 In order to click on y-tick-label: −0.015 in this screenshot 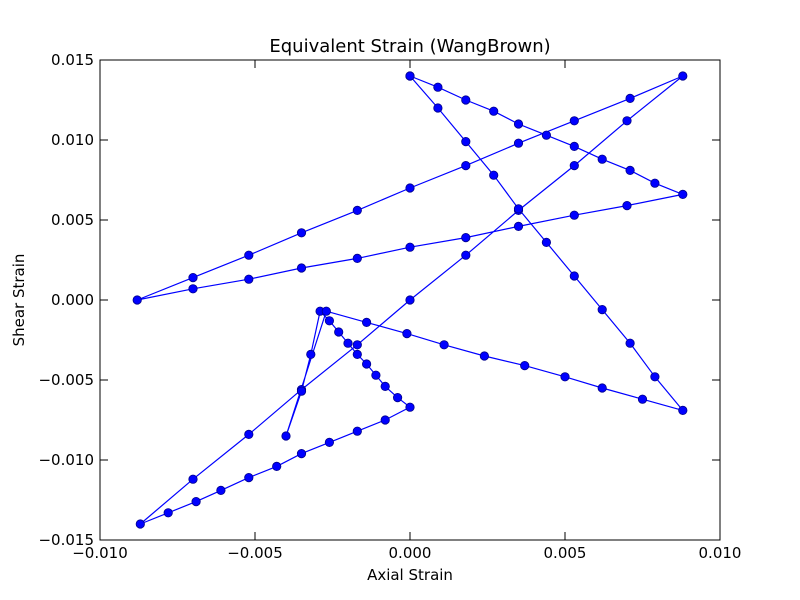, I will do `click(66, 540)`.